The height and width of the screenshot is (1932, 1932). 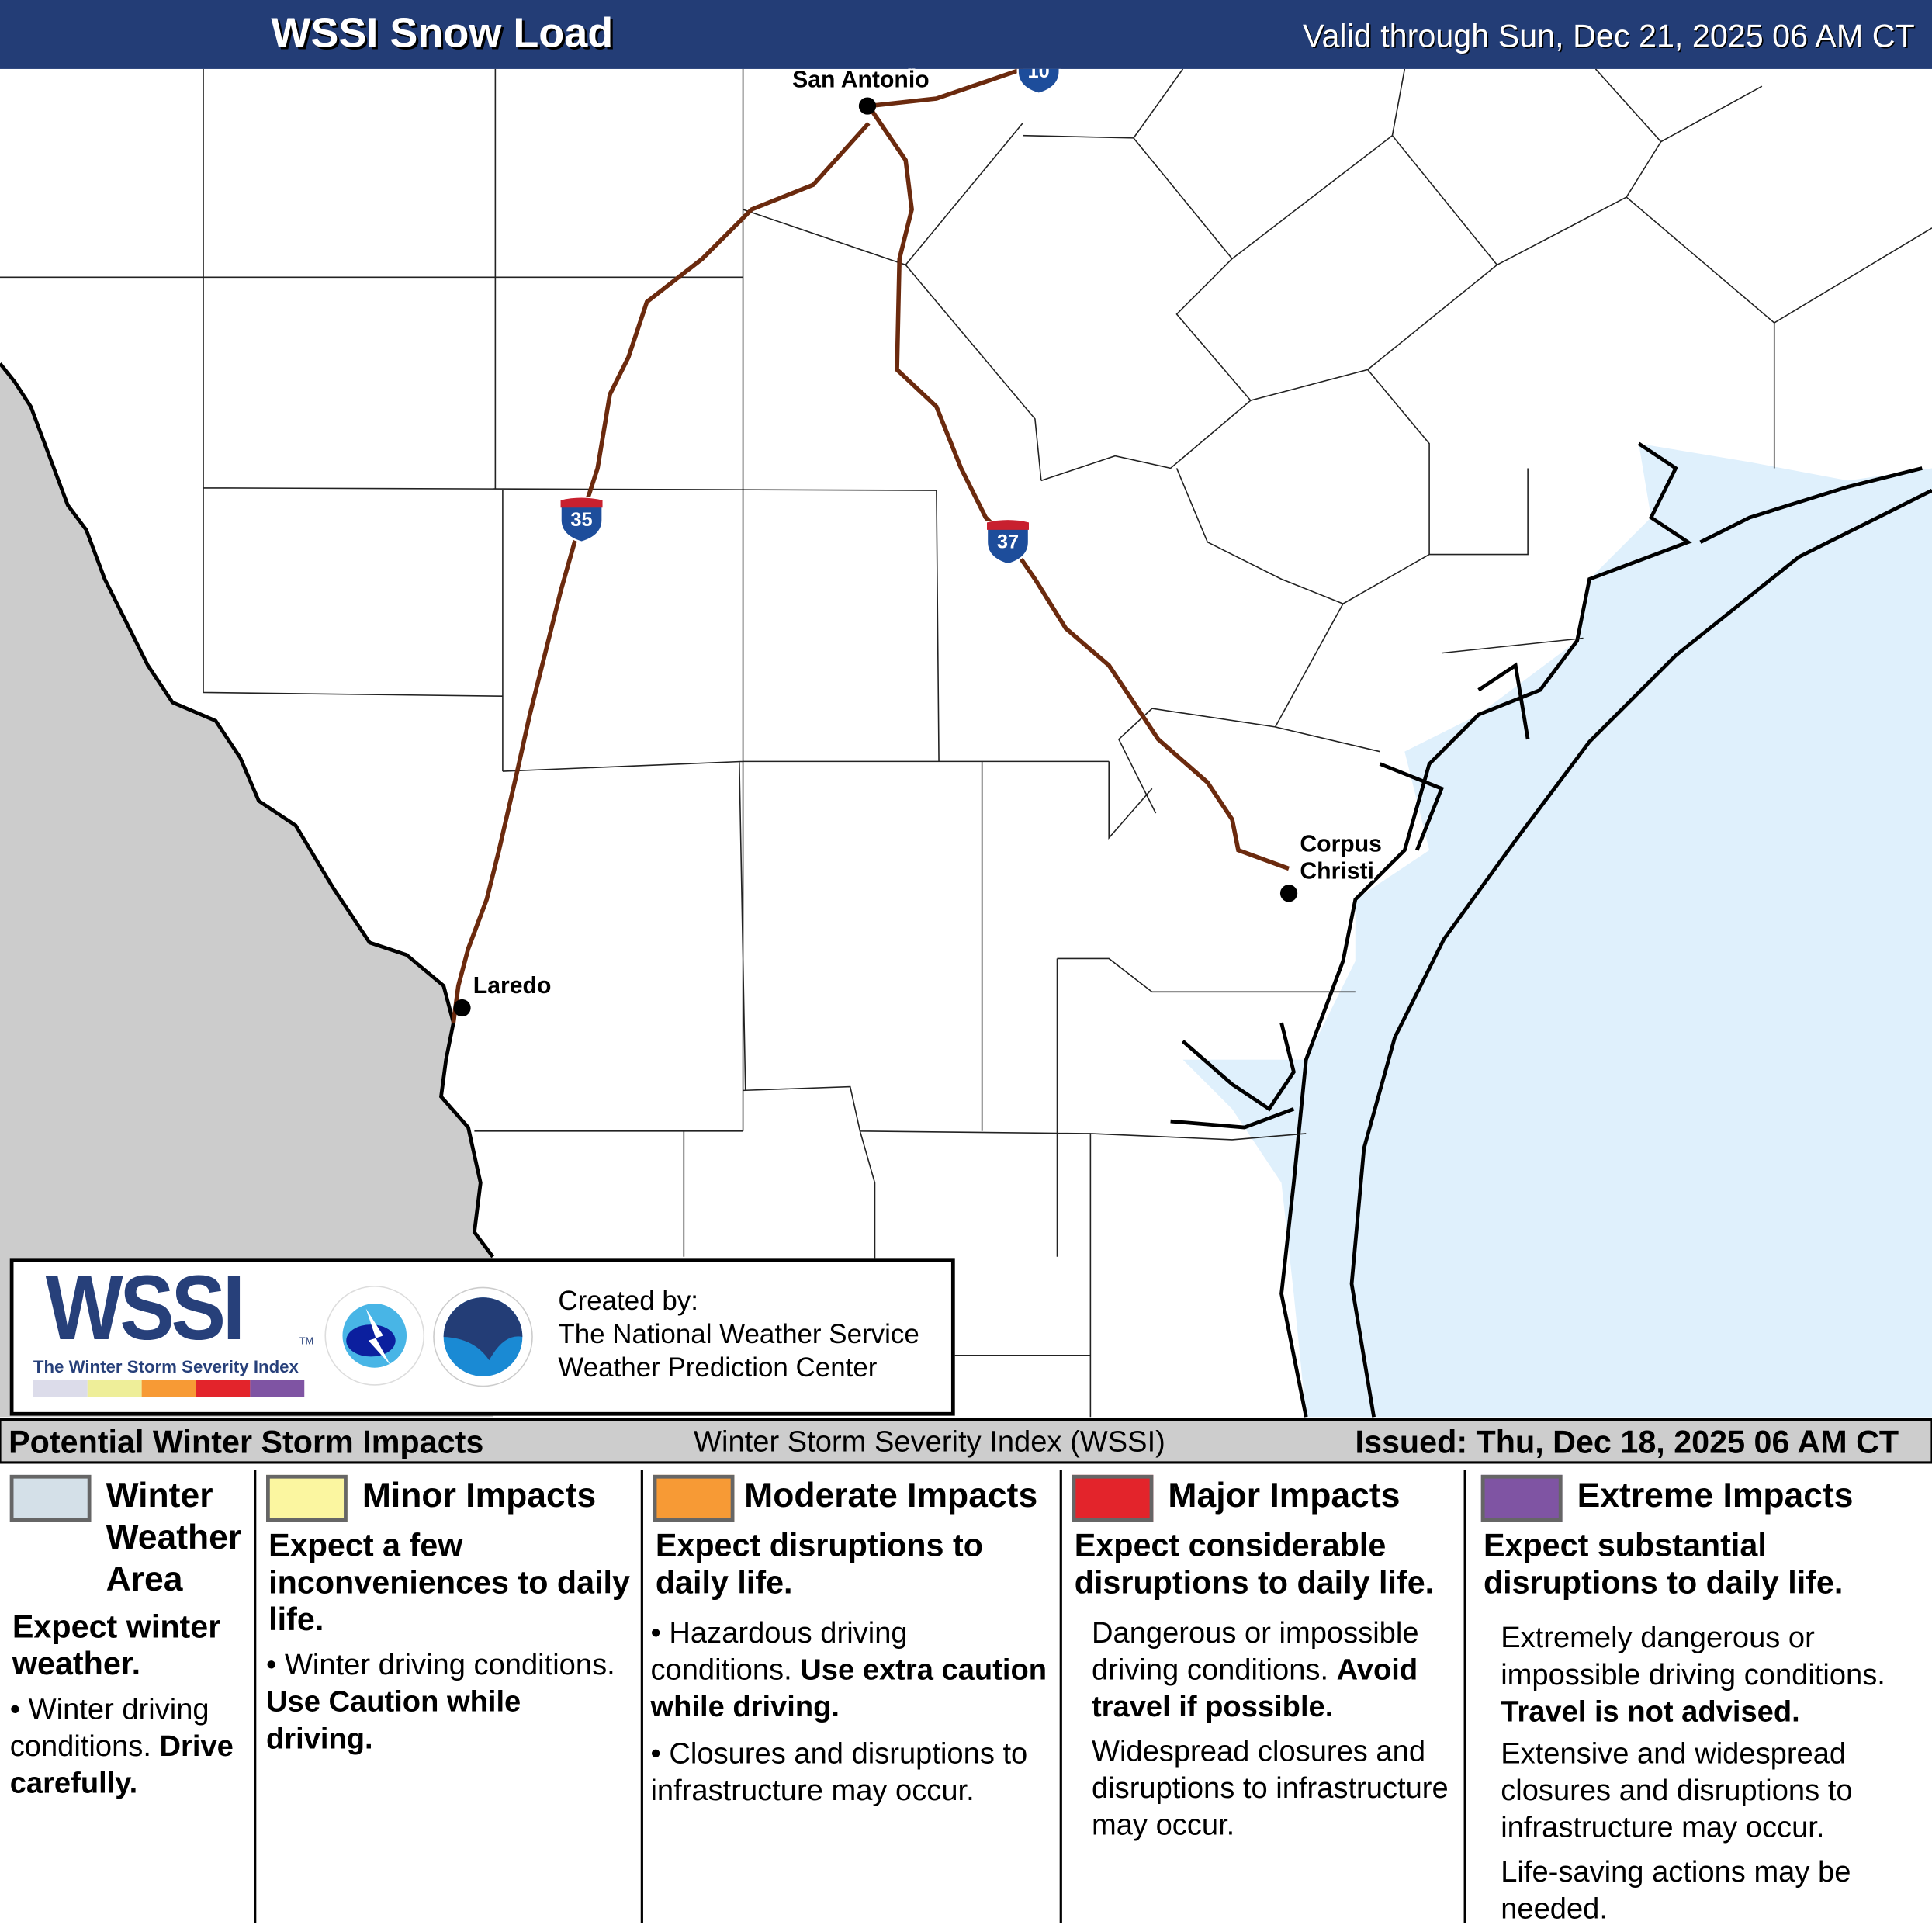 I want to click on corpus-christi-marker, so click(x=1288, y=893).